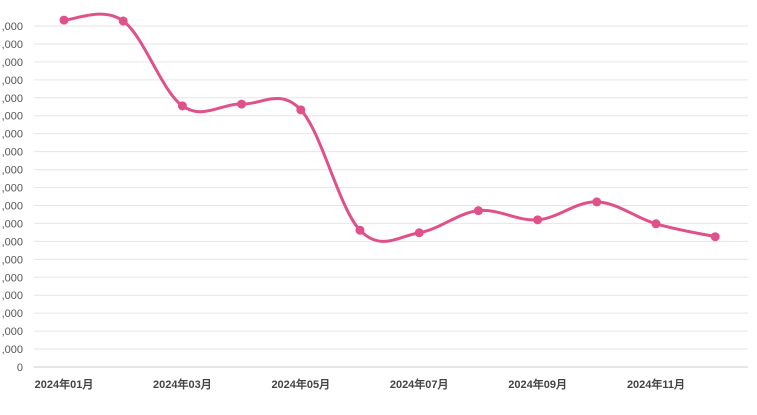  Describe the element at coordinates (182, 384) in the screenshot. I see `x-tick-label: 2024年03月` at that location.